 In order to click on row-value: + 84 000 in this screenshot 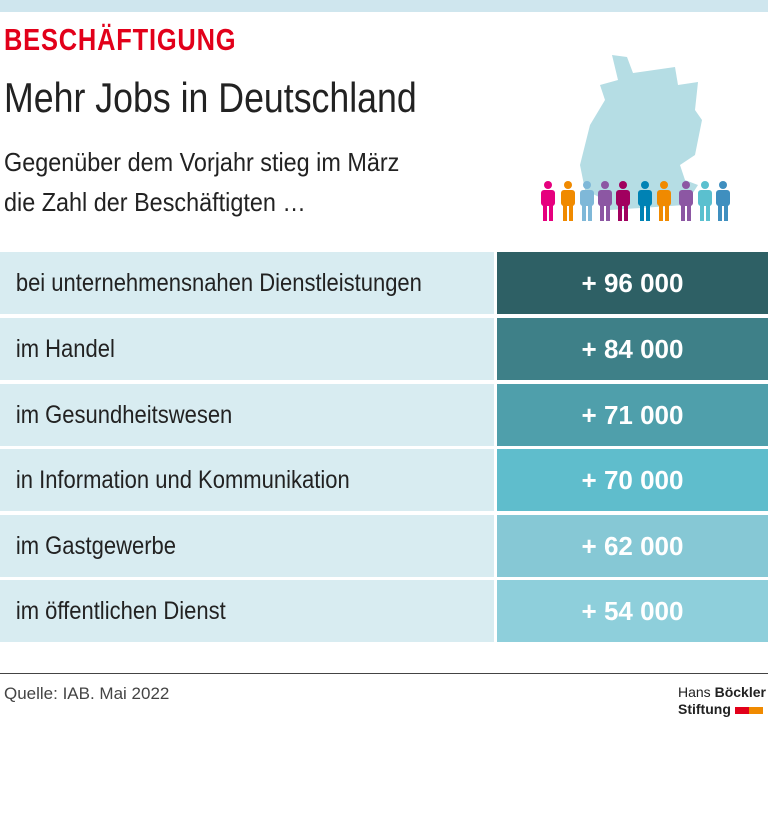, I will do `click(632, 349)`.